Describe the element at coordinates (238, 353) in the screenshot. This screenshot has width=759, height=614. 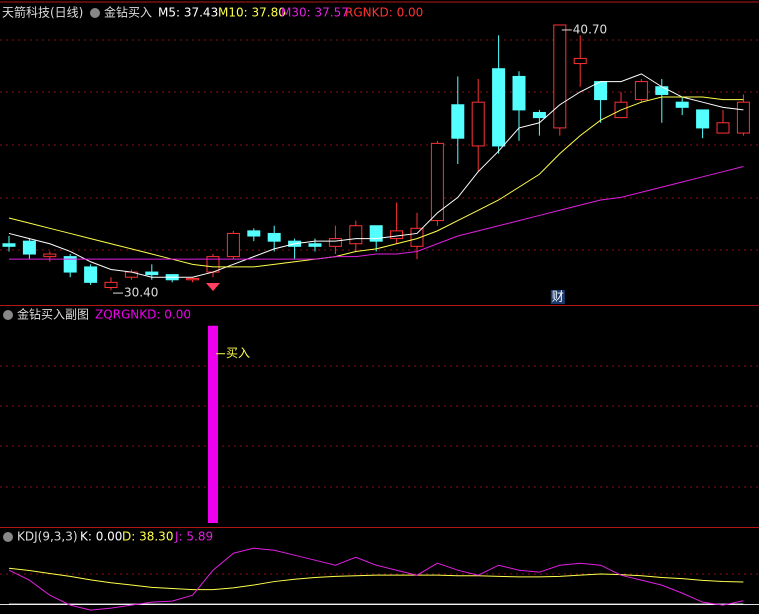
I see `annotation: 买入` at that location.